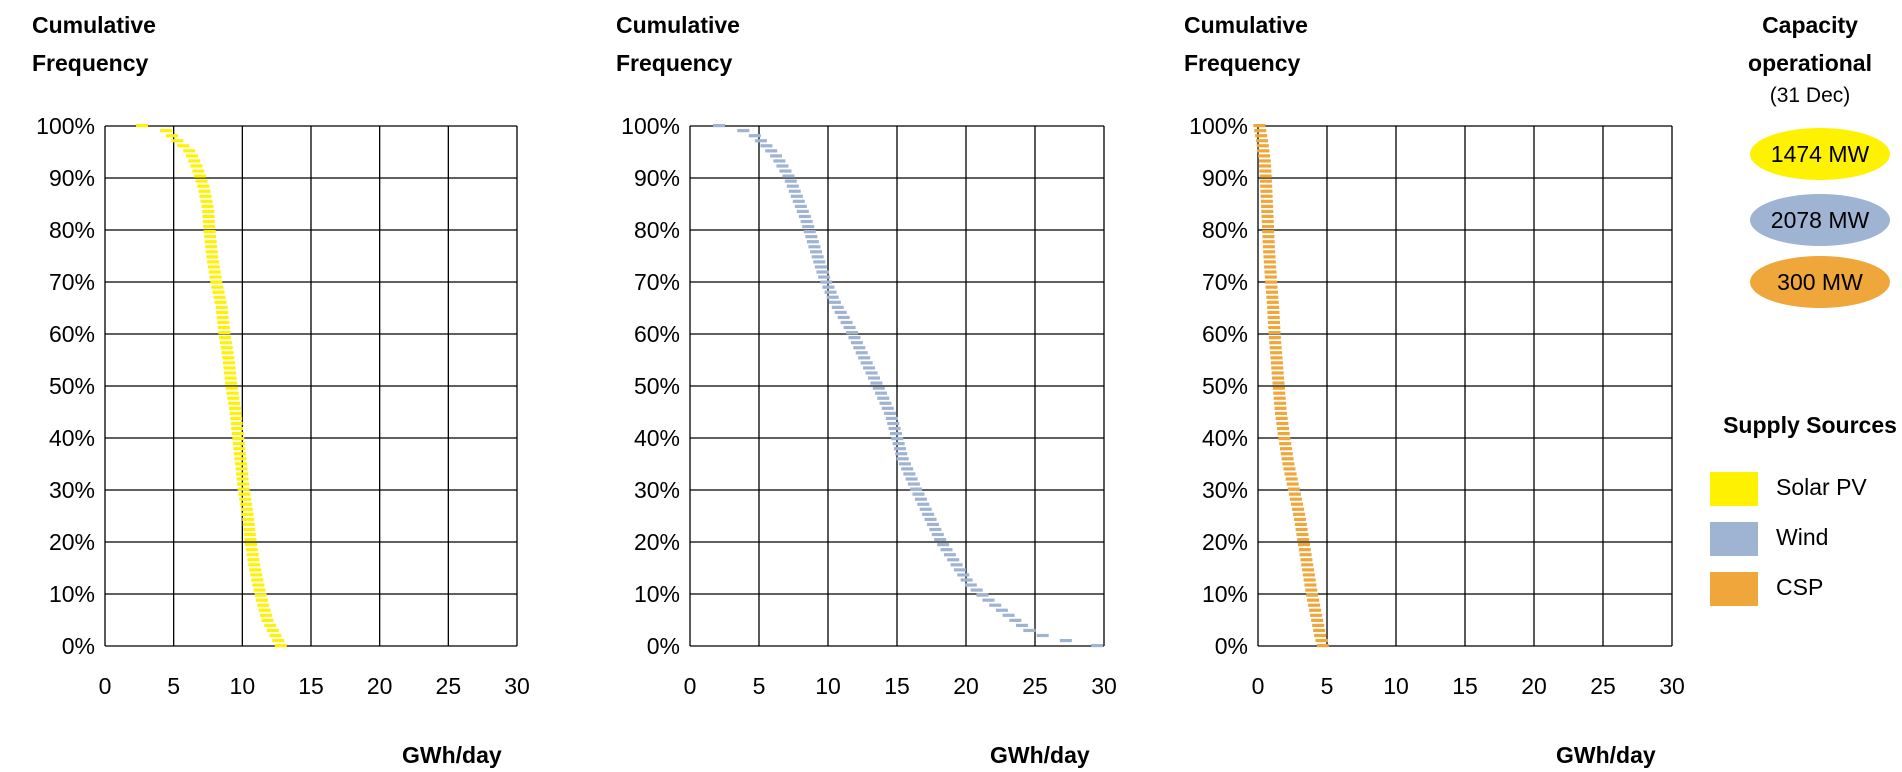 The width and height of the screenshot is (1902, 772). I want to click on chart-2-series-wind, so click(908, 386).